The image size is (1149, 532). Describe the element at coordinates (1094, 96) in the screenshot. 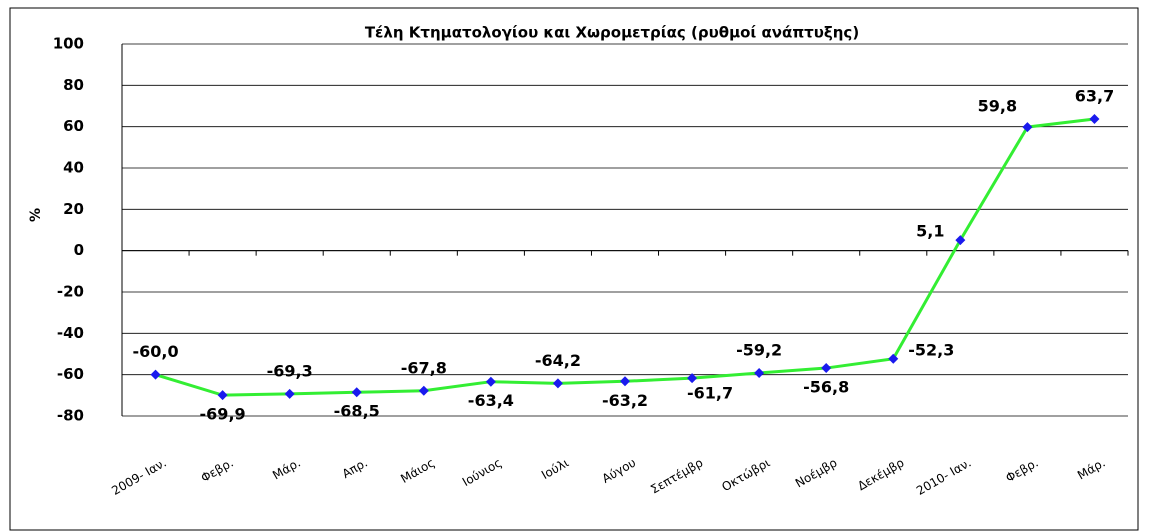

I see `value-label: 63,7` at that location.